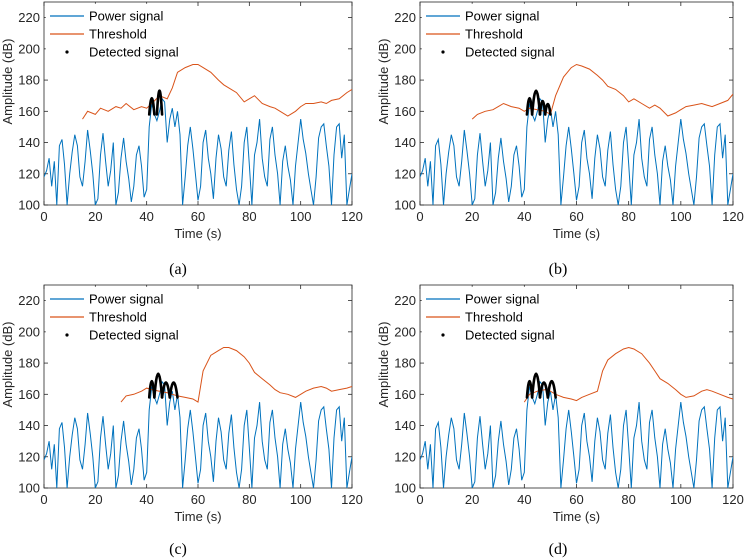 This screenshot has width=744, height=560. What do you see at coordinates (178, 269) in the screenshot?
I see `panel-caption: (a)` at bounding box center [178, 269].